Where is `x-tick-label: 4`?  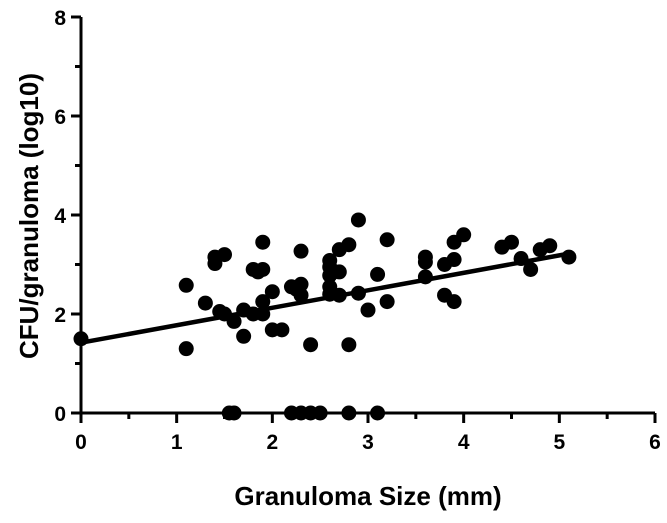
x-tick-label: 4 is located at coordinates (464, 442).